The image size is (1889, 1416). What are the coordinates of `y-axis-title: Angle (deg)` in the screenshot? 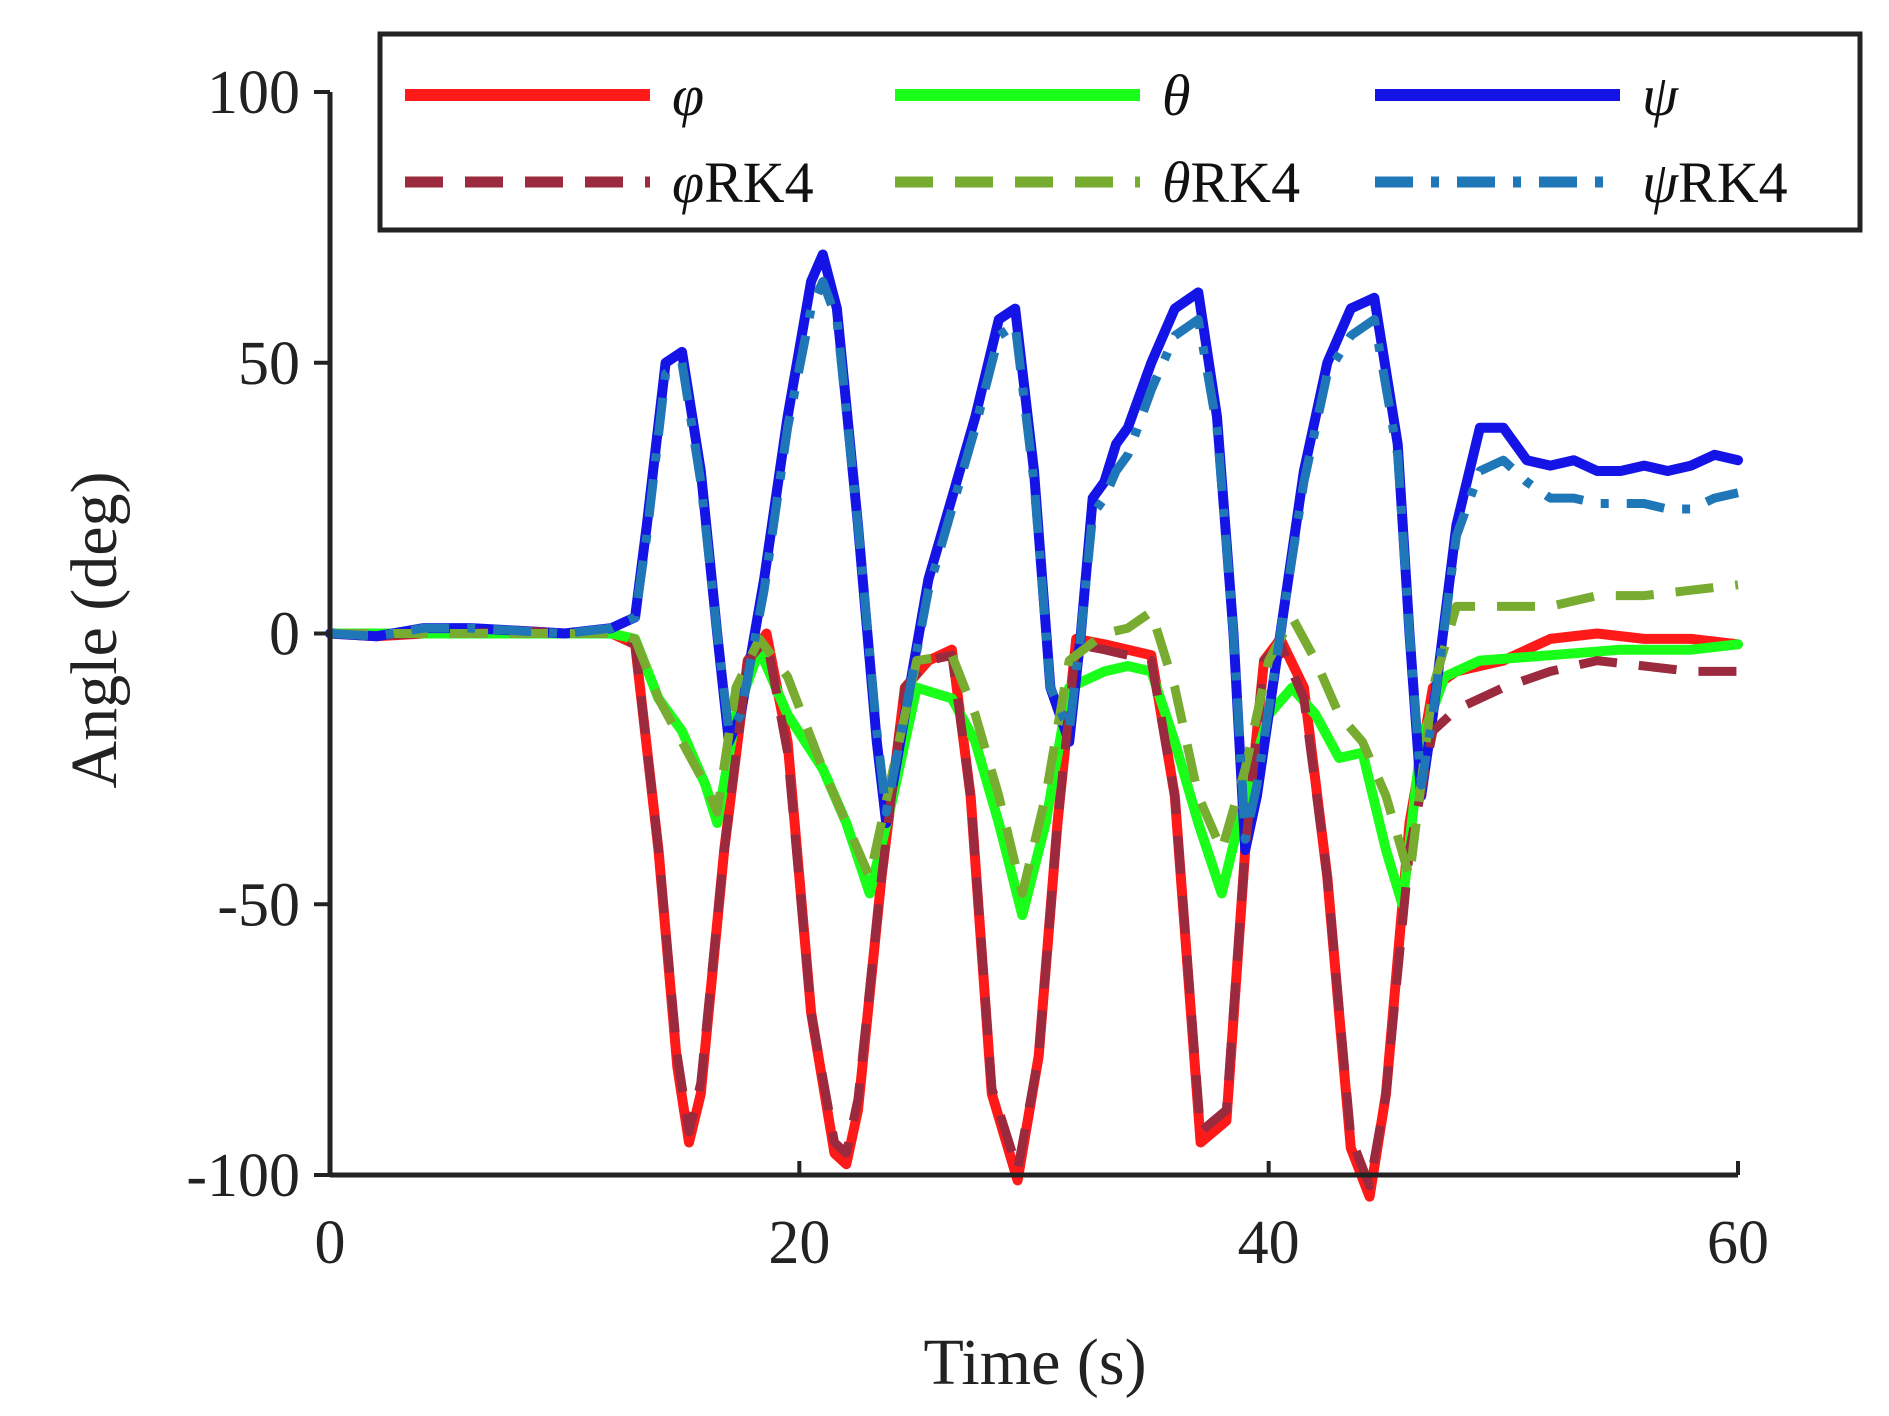 It's located at (94, 629).